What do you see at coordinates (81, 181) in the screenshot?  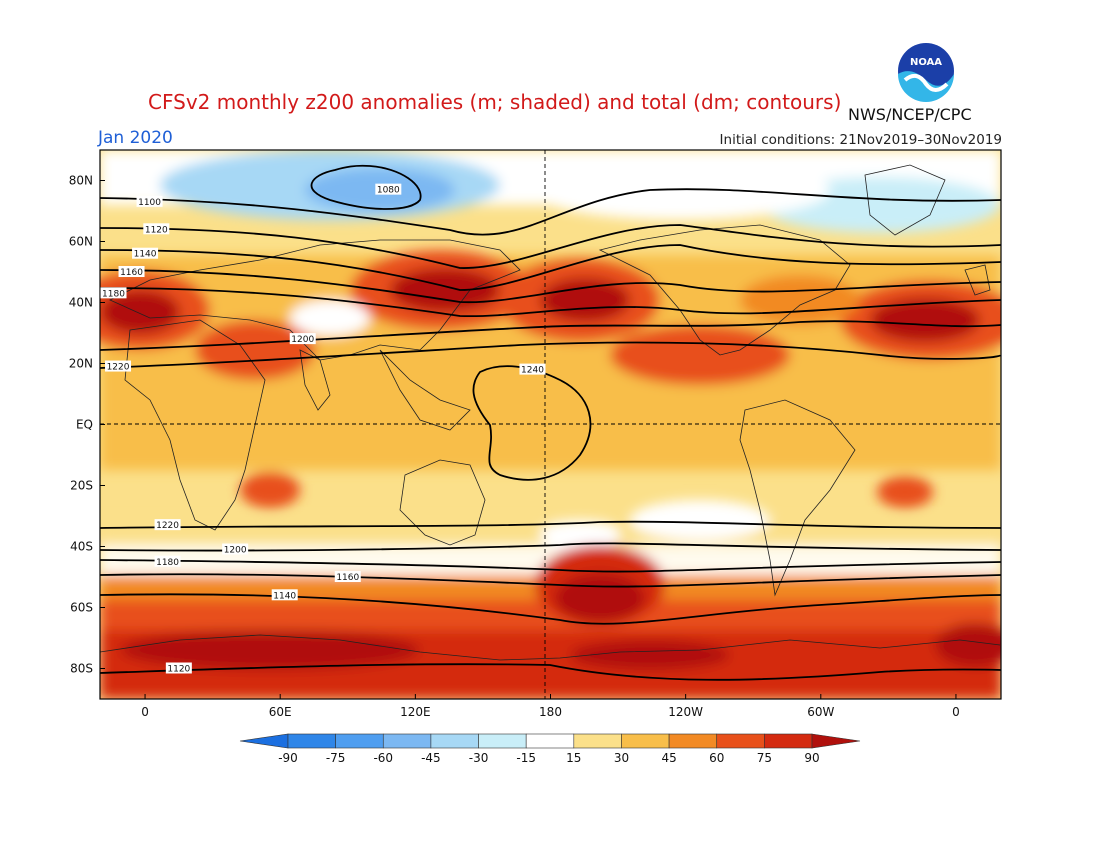 I see `lat-tick-label: 80N` at bounding box center [81, 181].